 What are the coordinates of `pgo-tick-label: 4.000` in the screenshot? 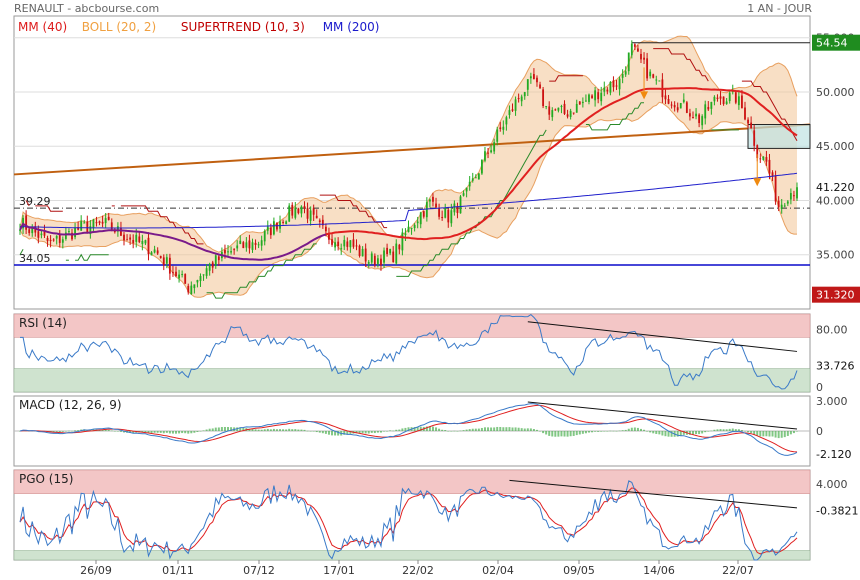 It's located at (832, 484).